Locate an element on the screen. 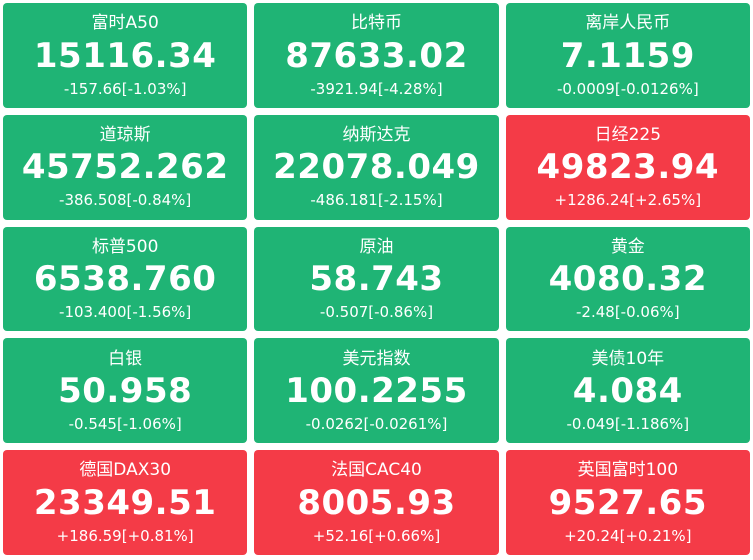 This screenshot has height=560, width=753. market-tile-nikkei-225: 日经225 49823.94 +1286.24[+2.65%] is located at coordinates (627, 167).